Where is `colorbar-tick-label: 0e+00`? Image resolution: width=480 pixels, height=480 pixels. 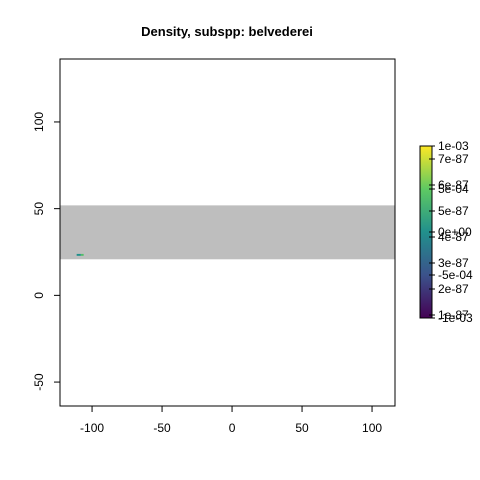 colorbar-tick-label: 0e+00 is located at coordinates (455, 232).